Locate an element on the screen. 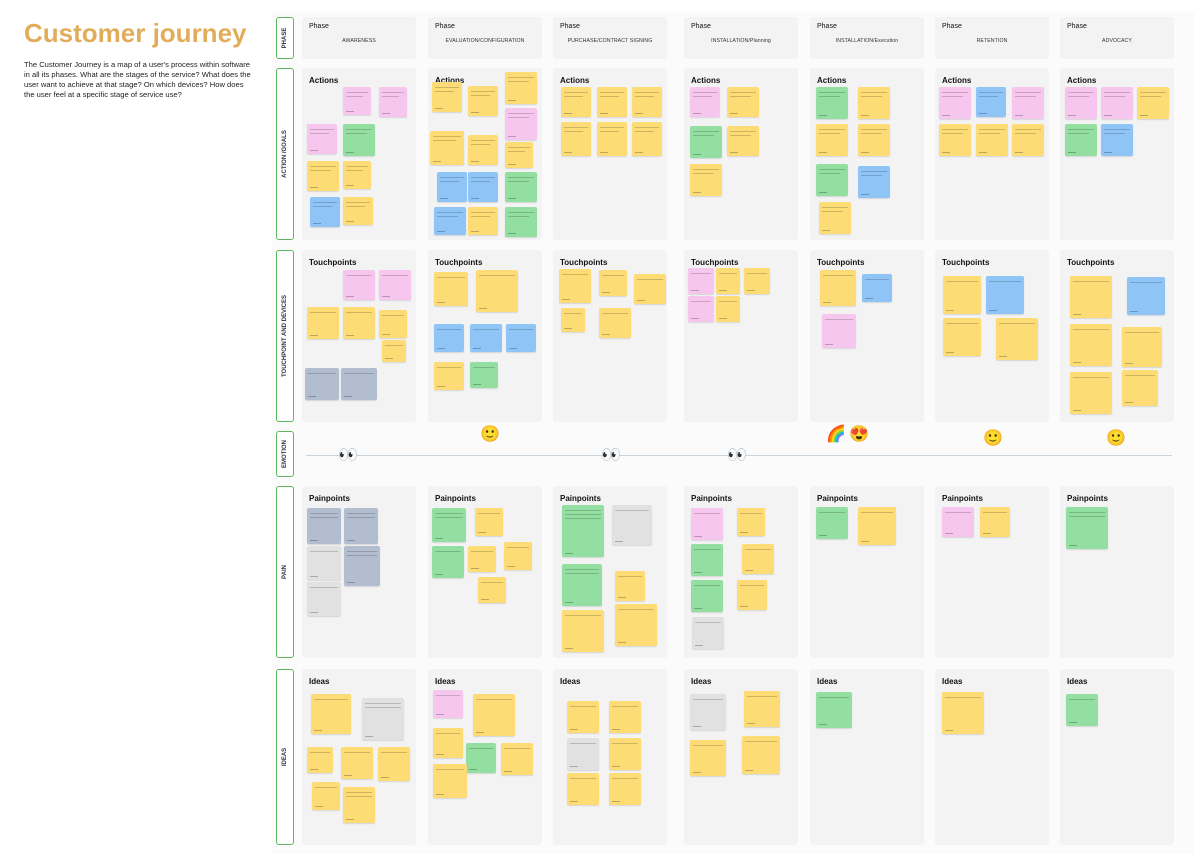 The image size is (1200, 856). phase-cell-advocacy: Phase ADVOCACY is located at coordinates (1117, 38).